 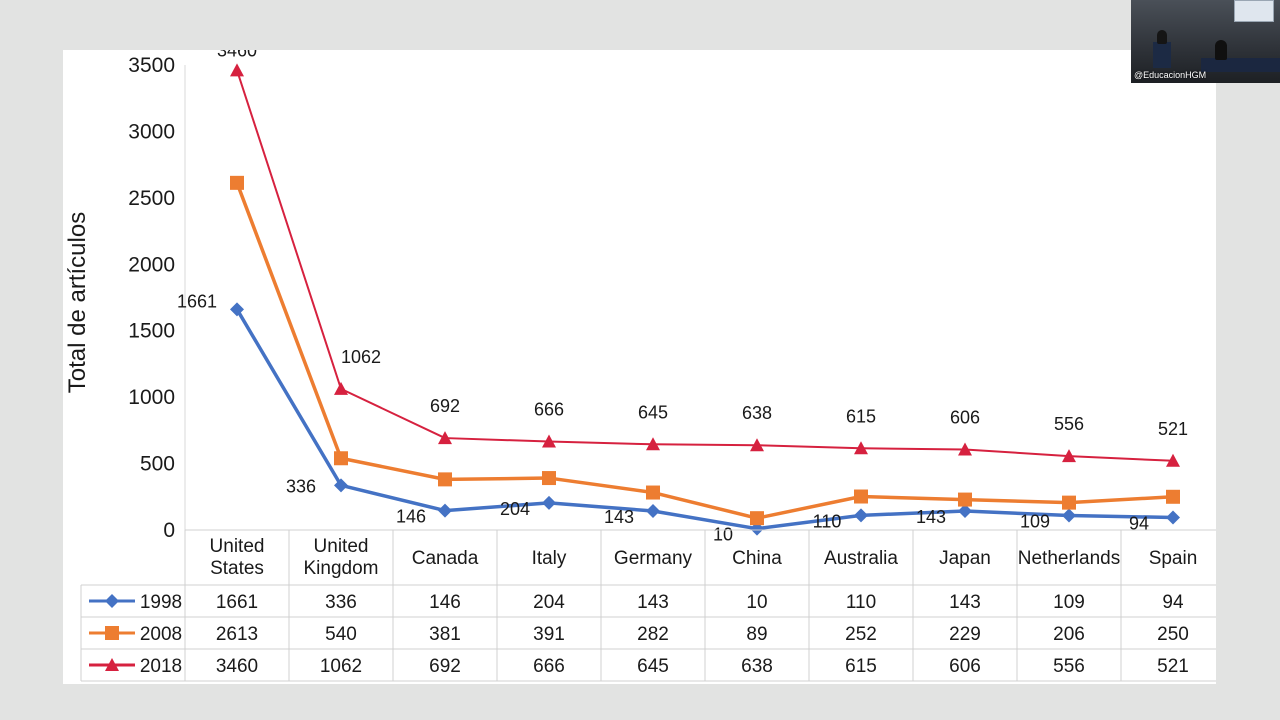 I want to click on table-cell-value: 229, so click(x=965, y=634).